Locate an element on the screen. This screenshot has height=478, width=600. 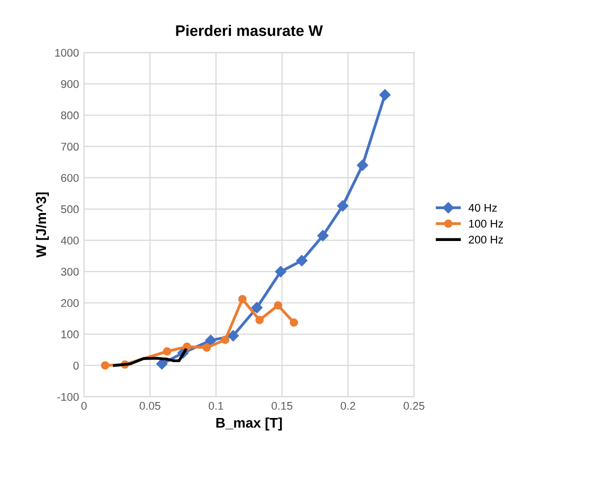
y-tick-label: 600 is located at coordinates (70, 178).